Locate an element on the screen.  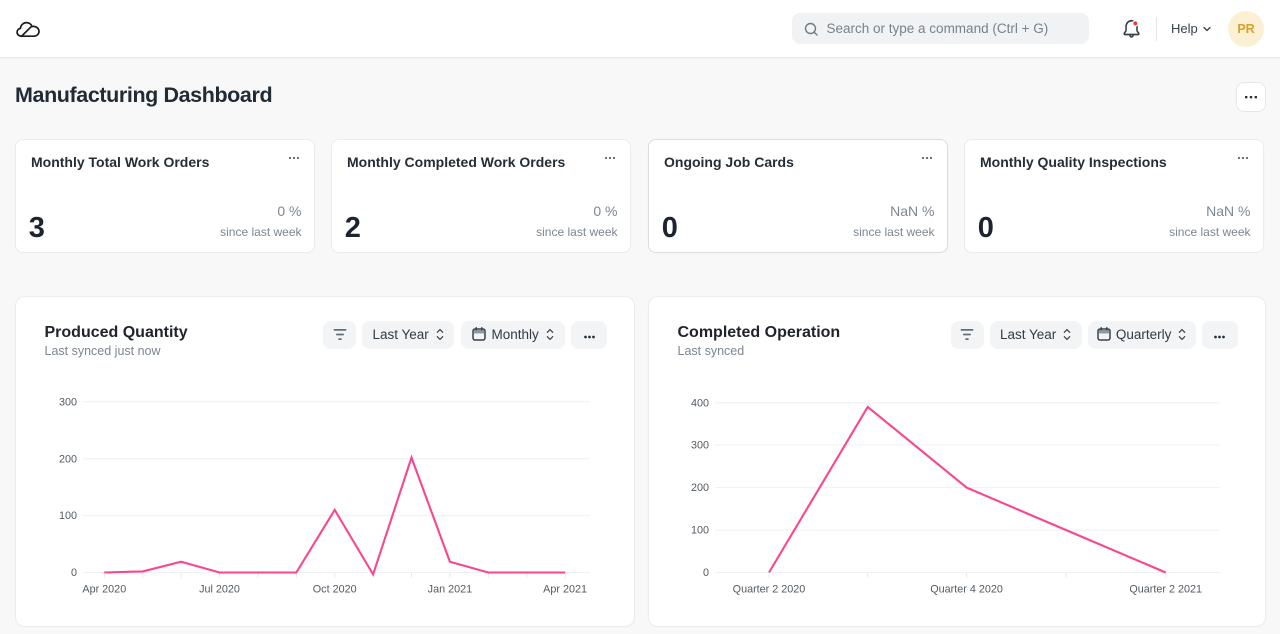
svg-text: Jan 2021 is located at coordinates (450, 589).